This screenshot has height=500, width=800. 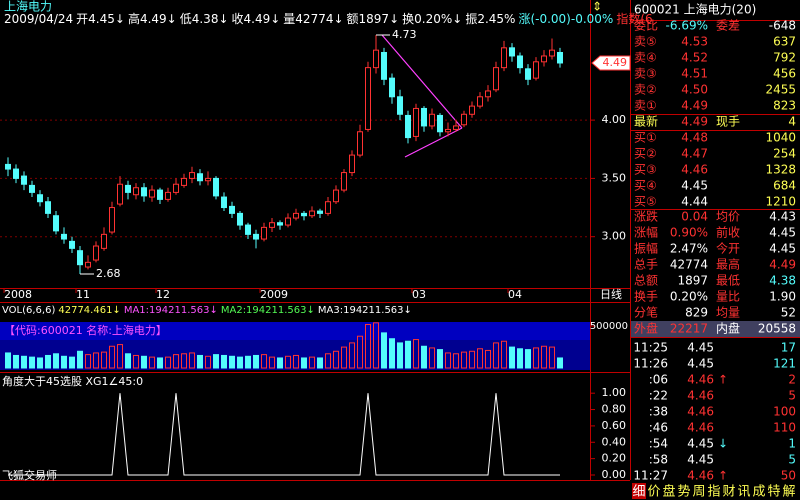 I want to click on tab: 解, so click(x=788, y=492).